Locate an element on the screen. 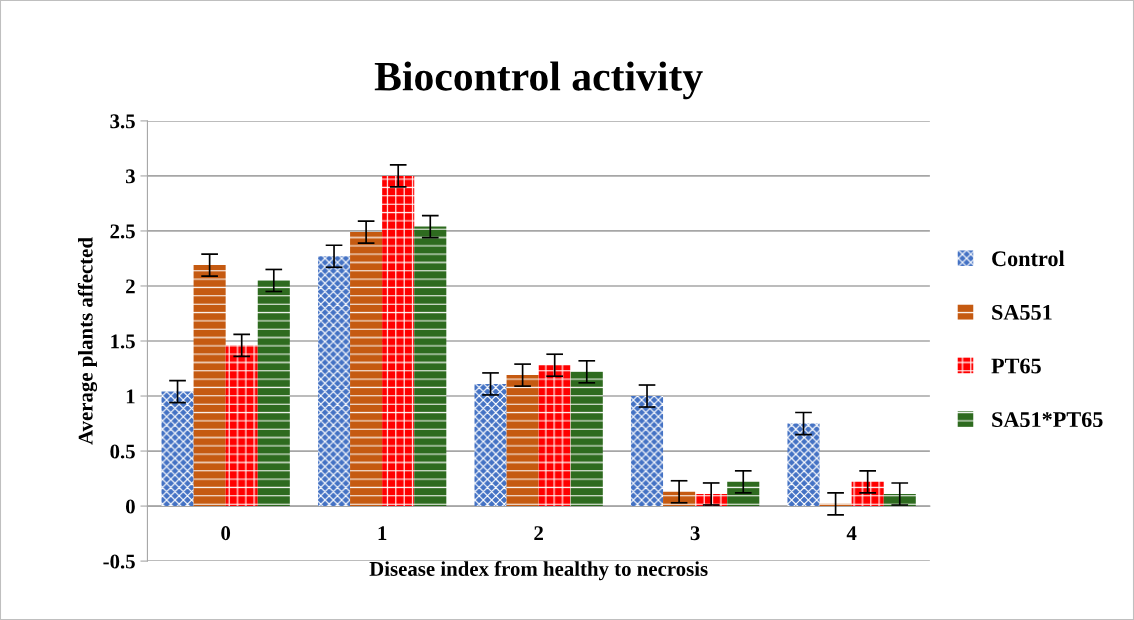 The image size is (1134, 620). x-tick-label: 2 is located at coordinates (538, 533).